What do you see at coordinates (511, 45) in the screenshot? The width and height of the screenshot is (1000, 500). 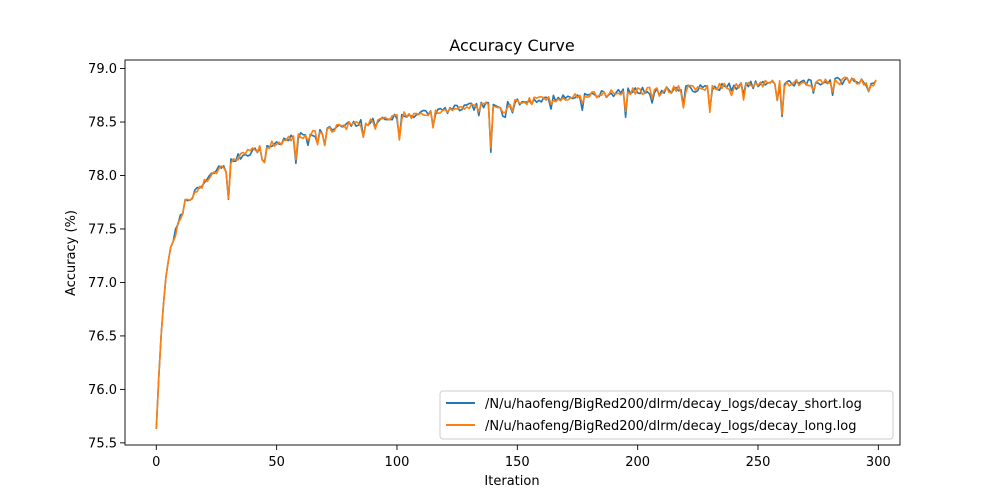 I see `chart-title: Accuracy Curve` at bounding box center [511, 45].